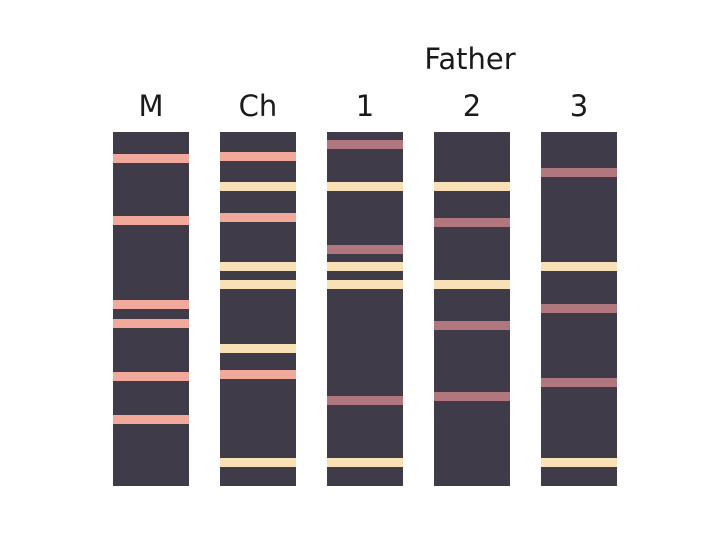 Image resolution: width=720 pixels, height=540 pixels. What do you see at coordinates (579, 106) in the screenshot?
I see `lane-label-f3: 3` at bounding box center [579, 106].